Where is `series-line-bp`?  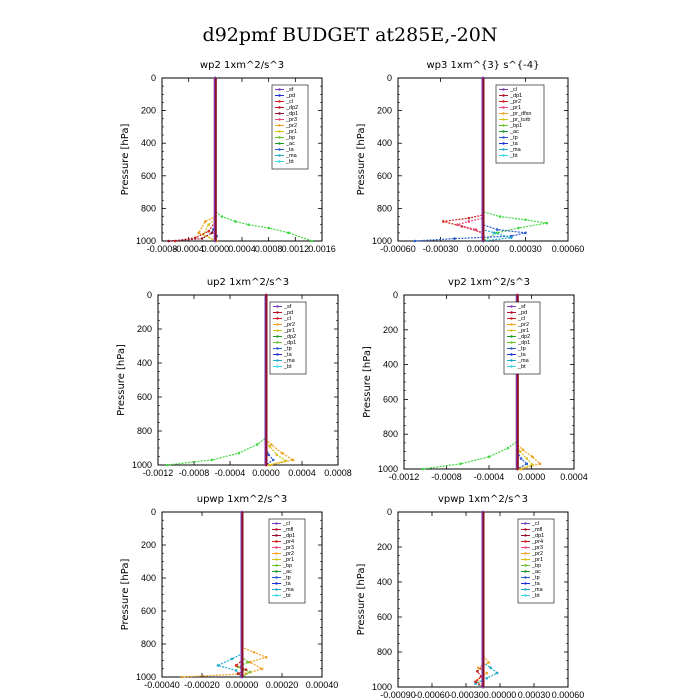
series-line-bp is located at coordinates (244, 595).